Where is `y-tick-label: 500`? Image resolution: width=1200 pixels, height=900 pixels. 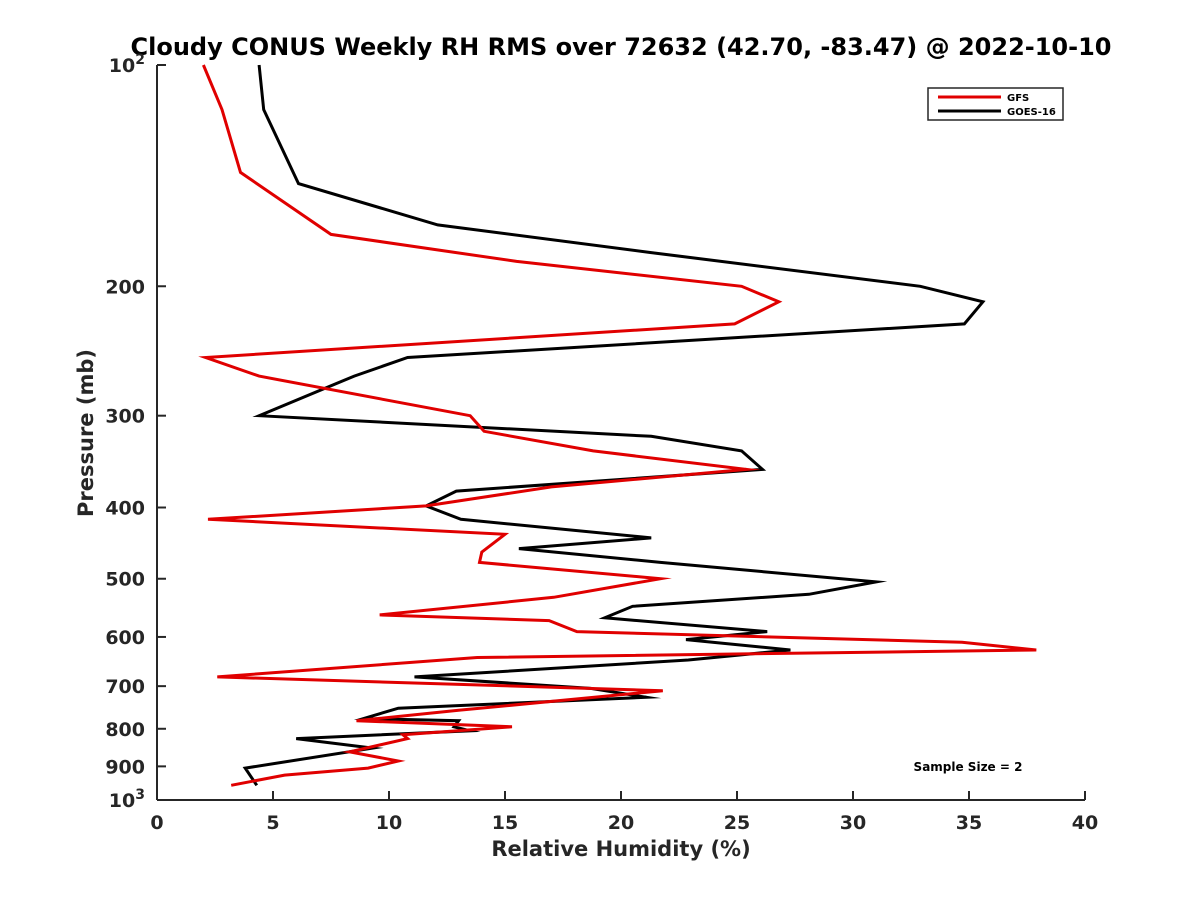
y-tick-label: 500 is located at coordinates (125, 580).